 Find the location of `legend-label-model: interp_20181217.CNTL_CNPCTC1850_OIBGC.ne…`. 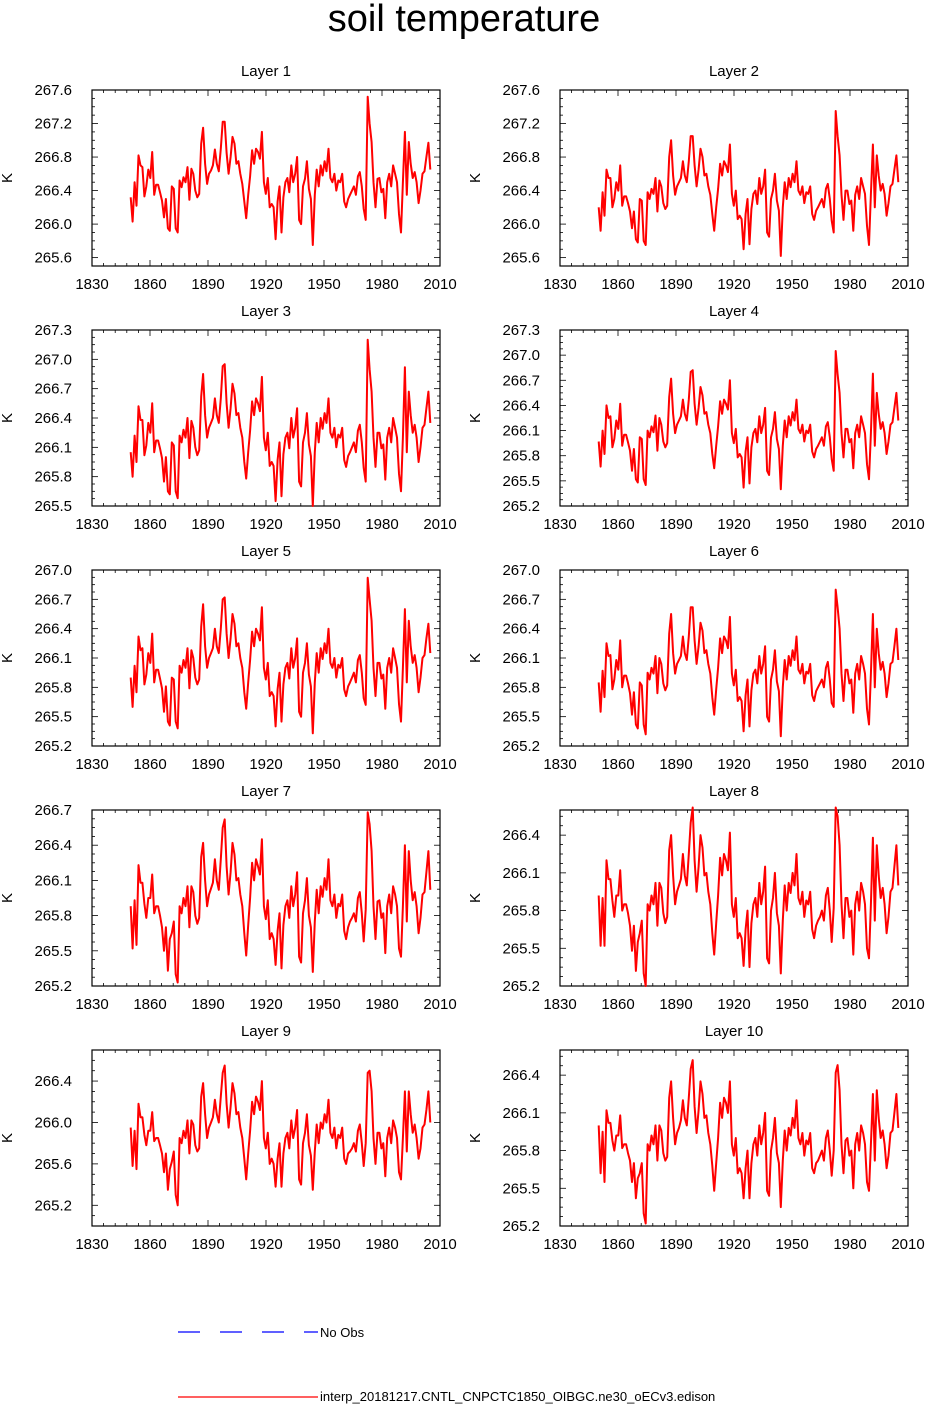

legend-label-model: interp_20181217.CNTL_CNPCTC1850_OIBGC.ne… is located at coordinates (518, 1396).